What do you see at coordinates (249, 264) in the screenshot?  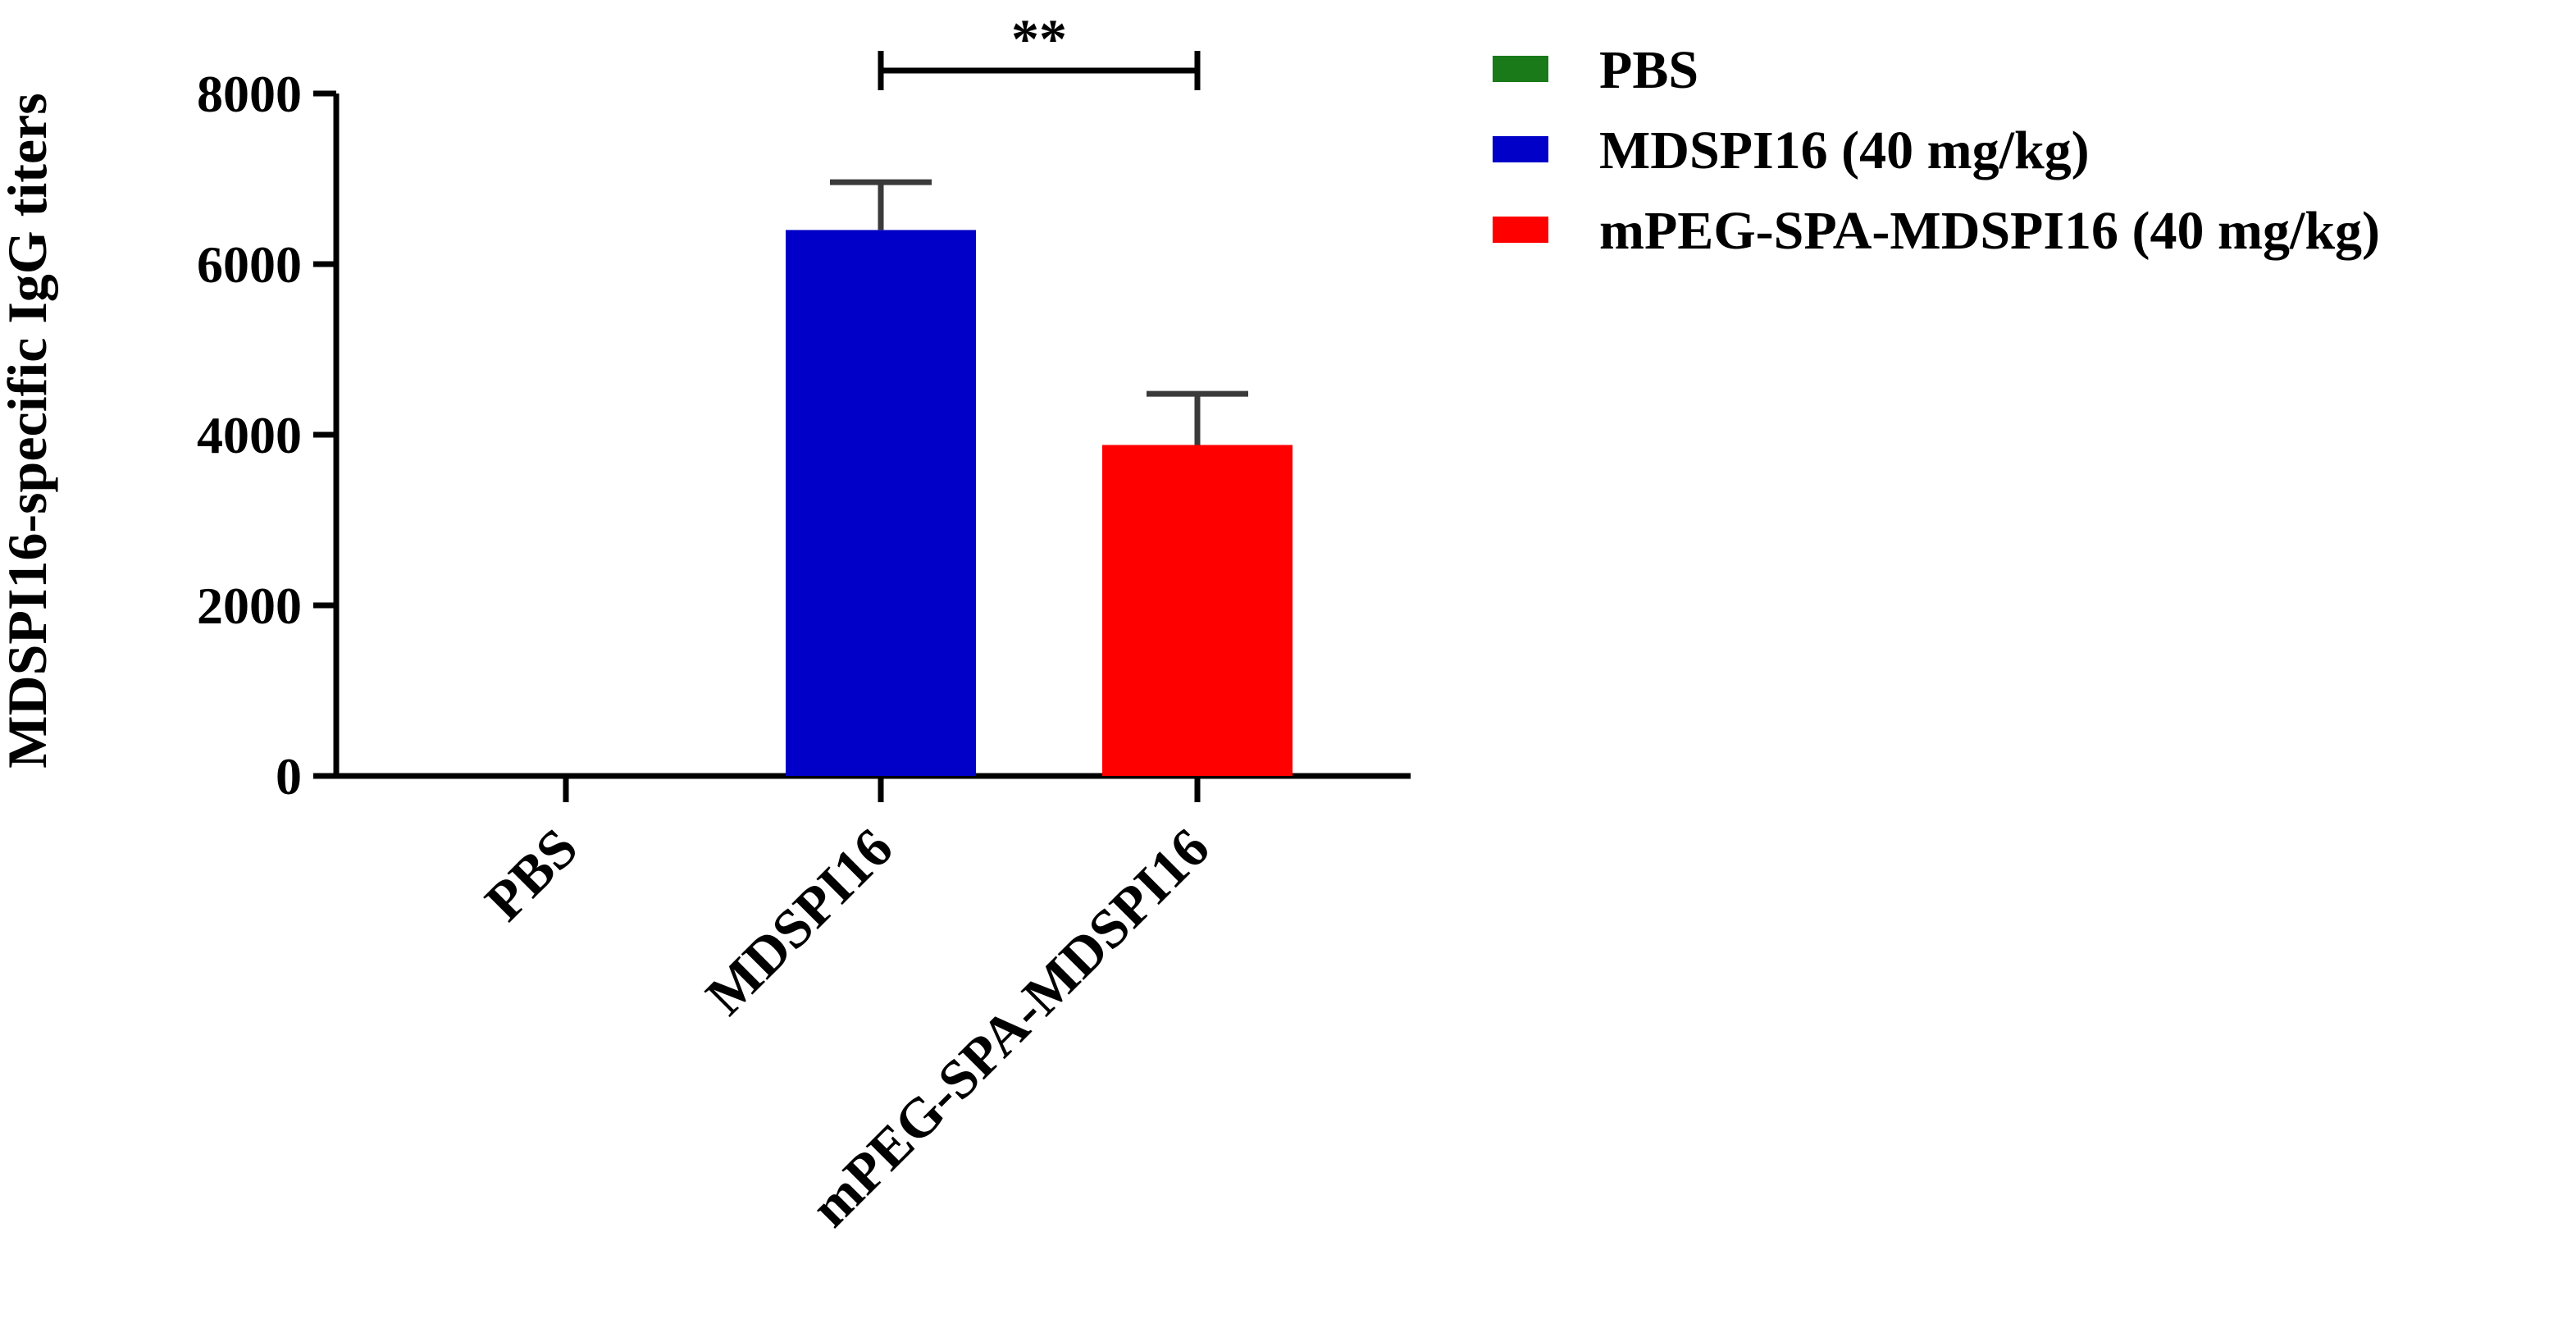 I see `y-tick-label-6000: 6000` at bounding box center [249, 264].